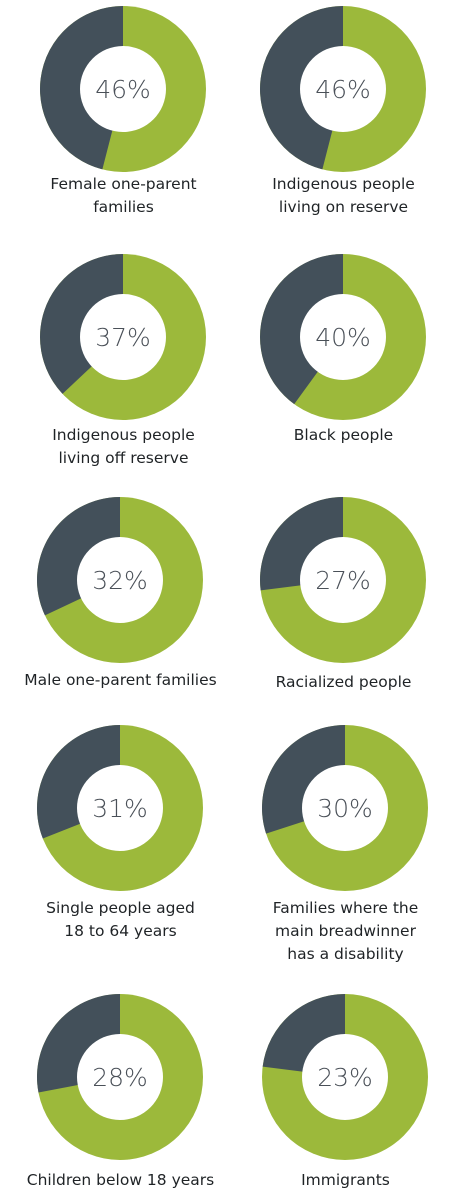 The image size is (450, 1200). I want to click on donut-percent-label: 23%, so click(345, 1077).